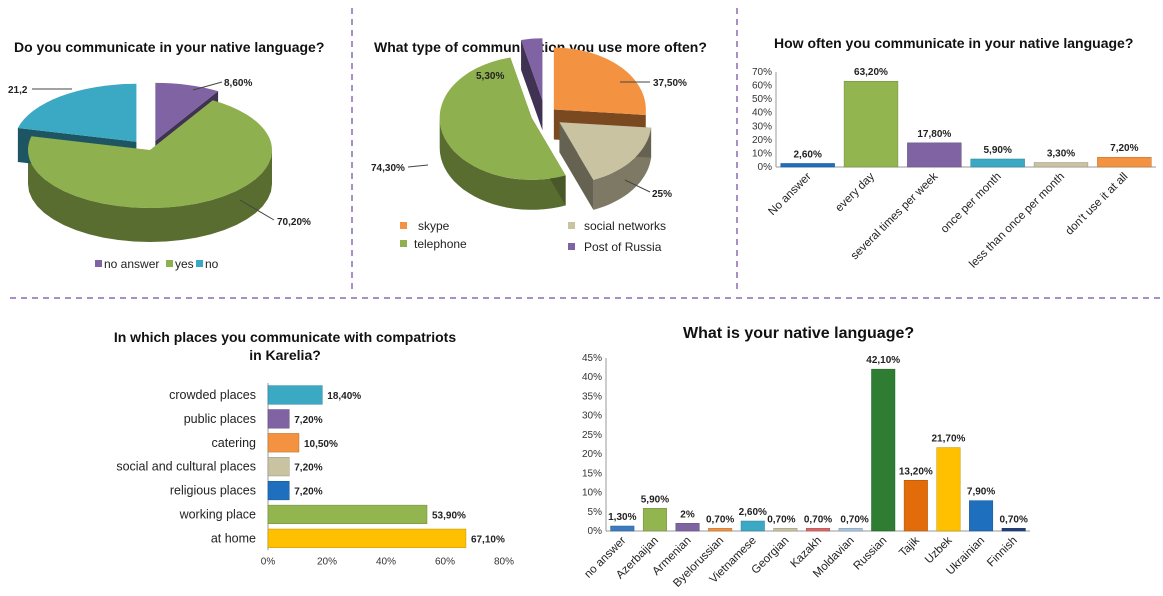  I want to click on leader-line-yes, so click(257, 210).